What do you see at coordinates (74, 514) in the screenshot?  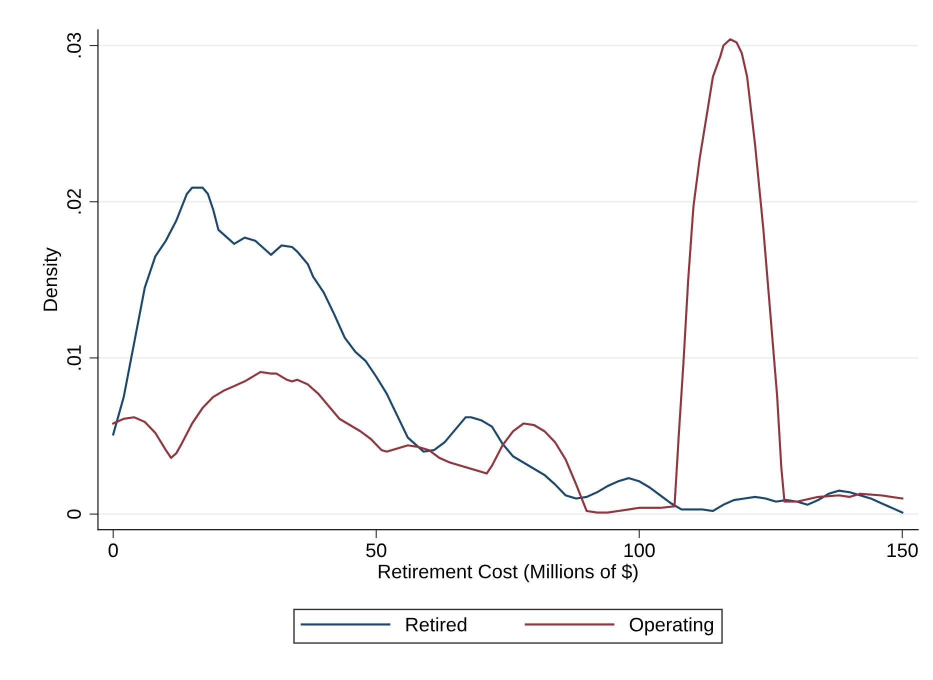 I see `y-tick-label: 0` at bounding box center [74, 514].